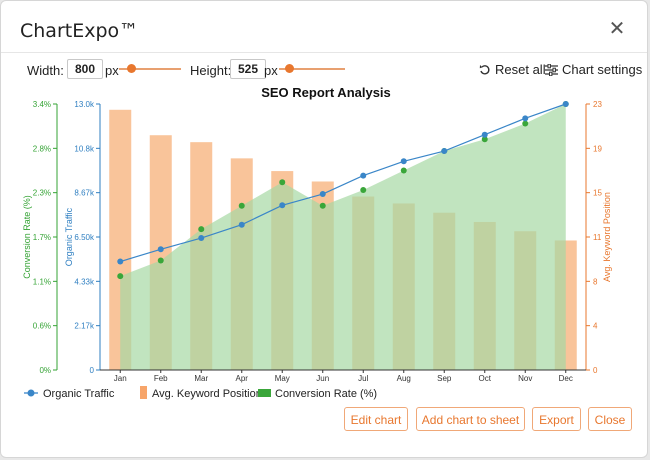 This screenshot has width=650, height=460. I want to click on height-input, so click(248, 69).